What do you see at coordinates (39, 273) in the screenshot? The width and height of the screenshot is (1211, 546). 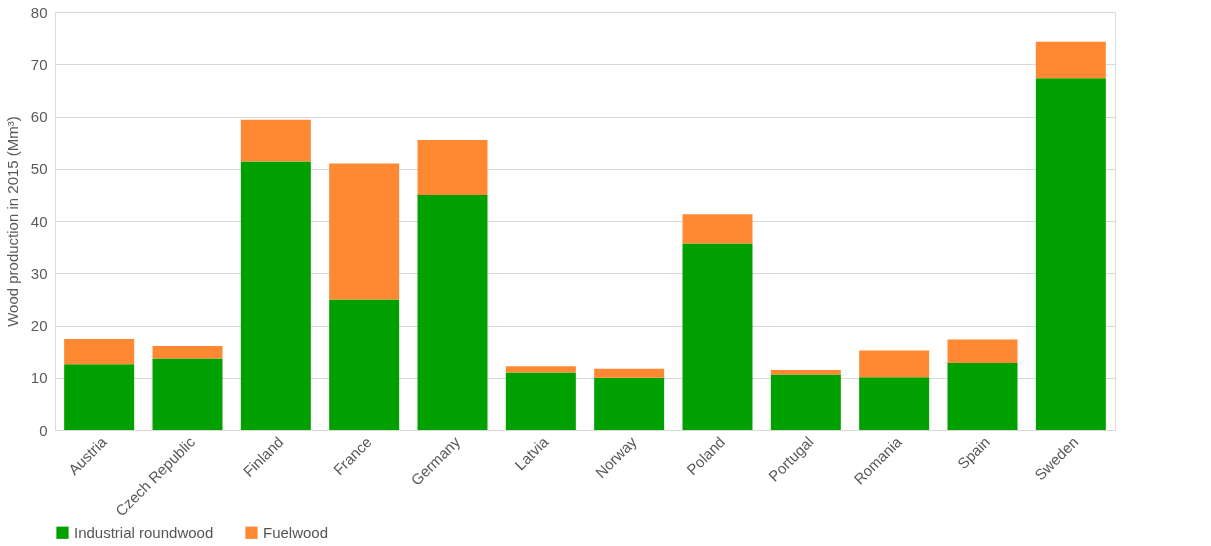 I see `y-tick-label: 30` at bounding box center [39, 273].